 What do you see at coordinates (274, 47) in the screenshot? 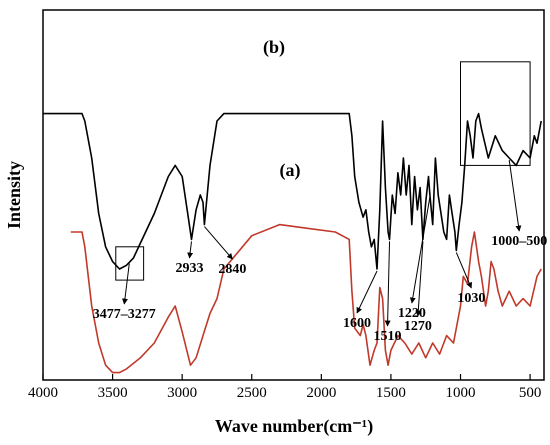
I see `series-label-b: (b)` at bounding box center [274, 47].